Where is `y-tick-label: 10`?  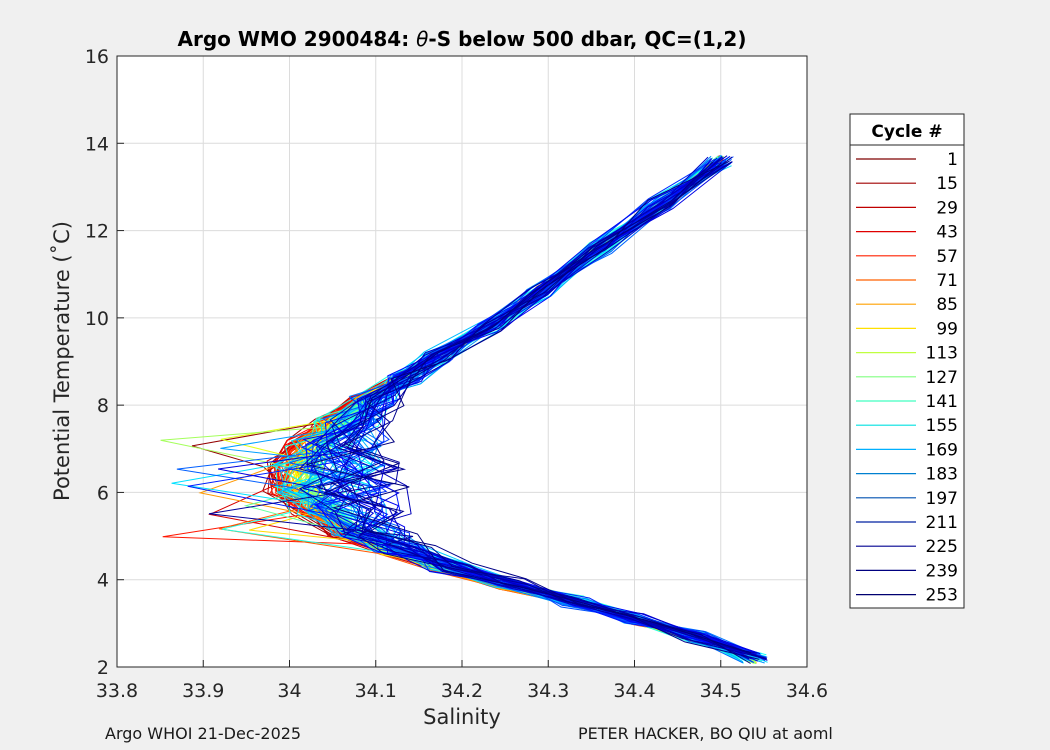 y-tick-label: 10 is located at coordinates (97, 319).